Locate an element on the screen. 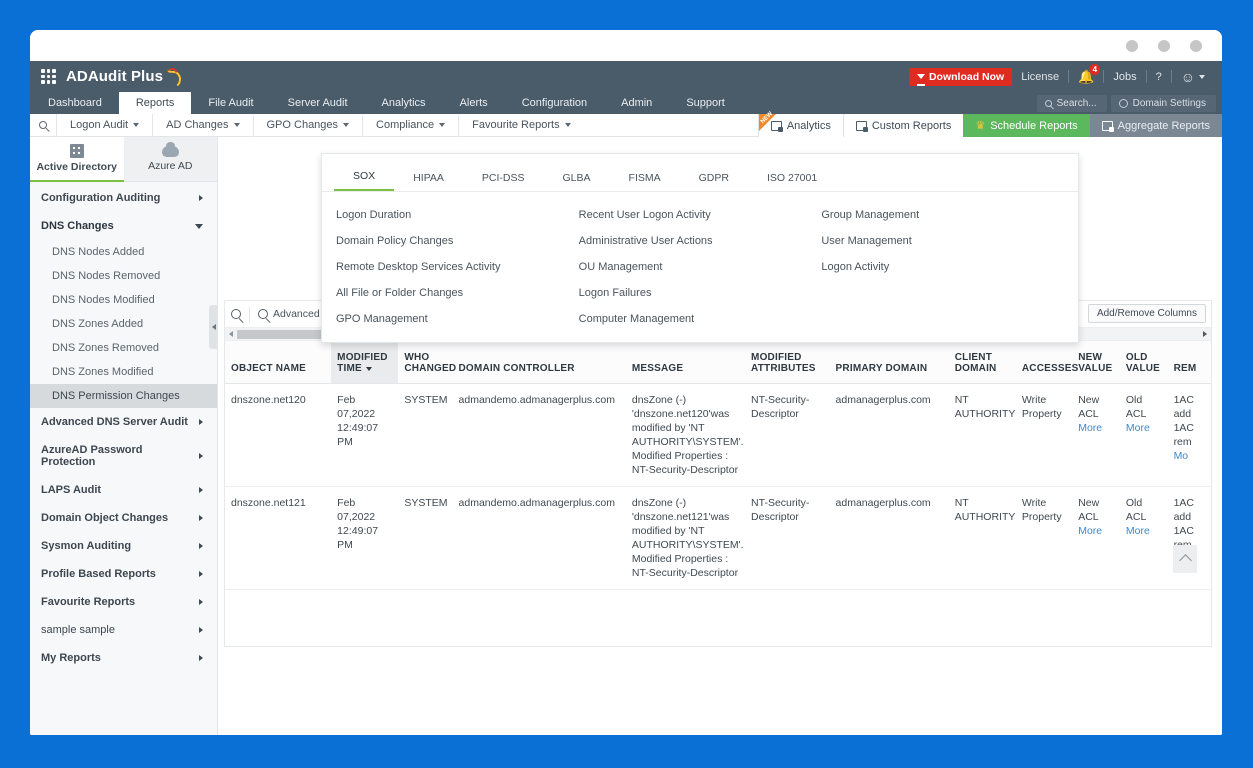 This screenshot has height=768, width=1253. compliance-link-all-file-or-folder-changes: All File or Folder Changes is located at coordinates (400, 293).